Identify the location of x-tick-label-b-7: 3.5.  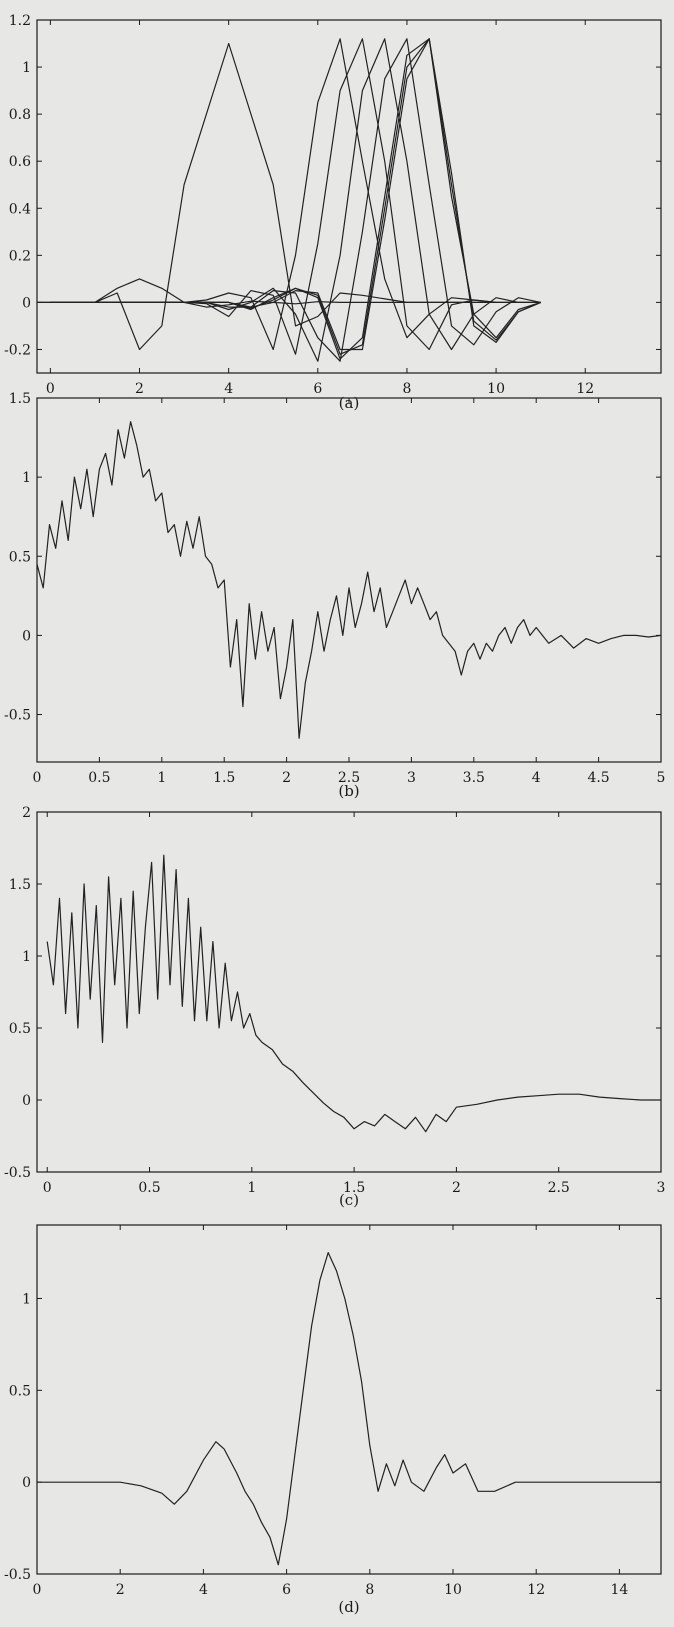
(474, 778).